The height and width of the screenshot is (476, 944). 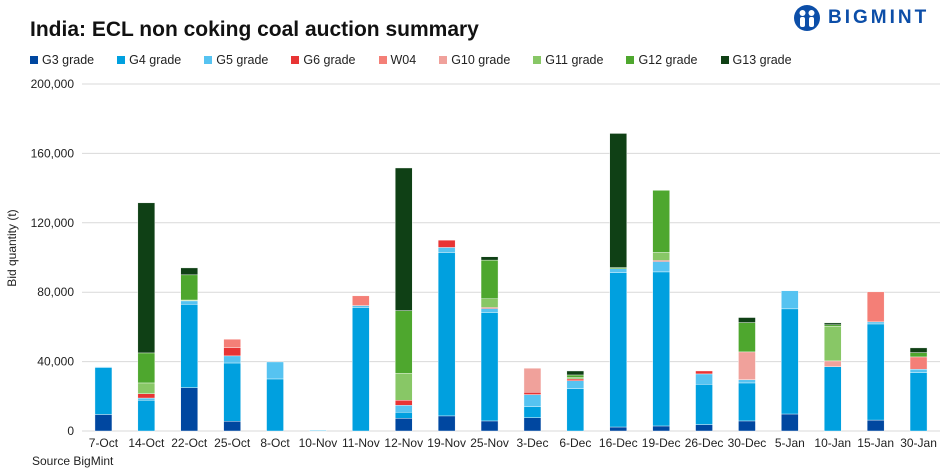 I want to click on logo-text: BIGMINT, so click(x=879, y=17).